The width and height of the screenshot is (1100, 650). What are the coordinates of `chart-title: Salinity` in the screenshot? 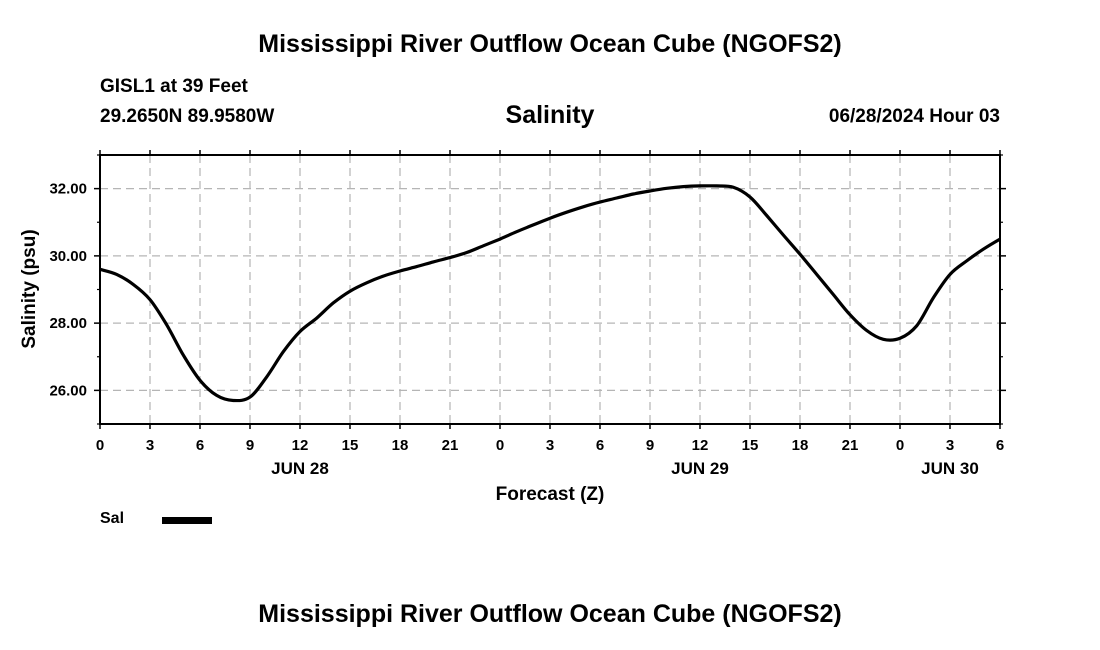 It's located at (550, 115).